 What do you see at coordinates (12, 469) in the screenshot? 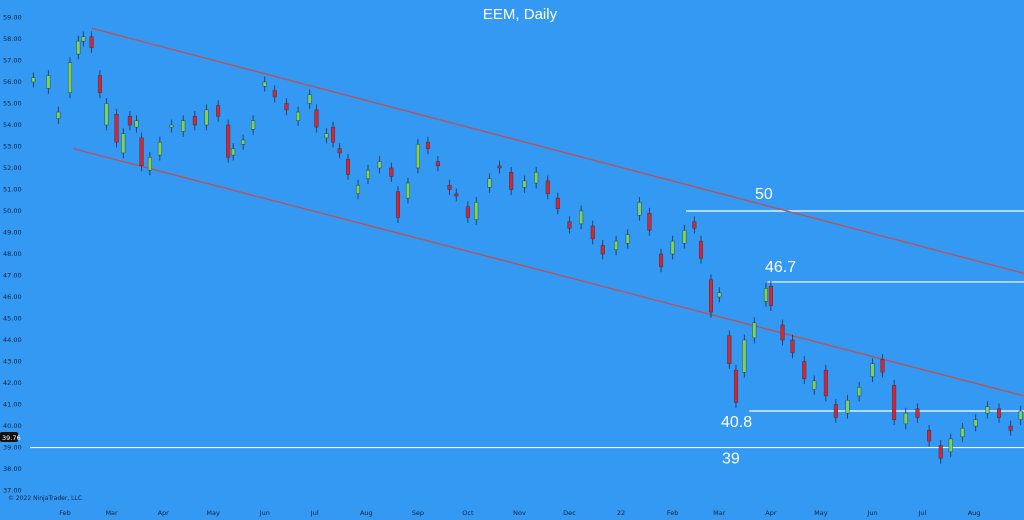
I see `y-tick-label: 38.00` at bounding box center [12, 469].